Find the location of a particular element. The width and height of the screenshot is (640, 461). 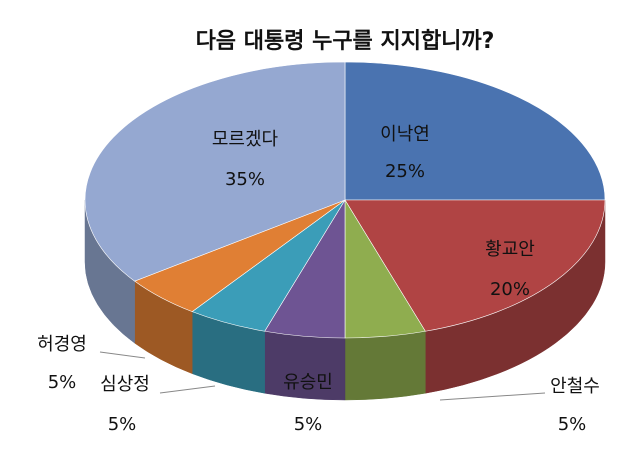

slice-label: 심상정 is located at coordinates (125, 384).